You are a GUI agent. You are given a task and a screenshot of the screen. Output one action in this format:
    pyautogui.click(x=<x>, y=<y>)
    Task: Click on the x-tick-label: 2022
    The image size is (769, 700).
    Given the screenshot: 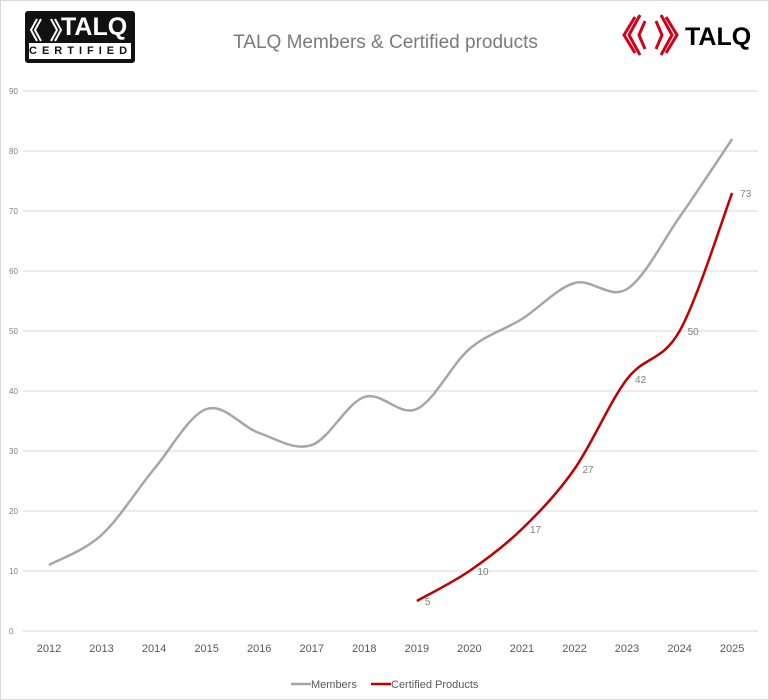 What is the action you would take?
    pyautogui.click(x=574, y=649)
    